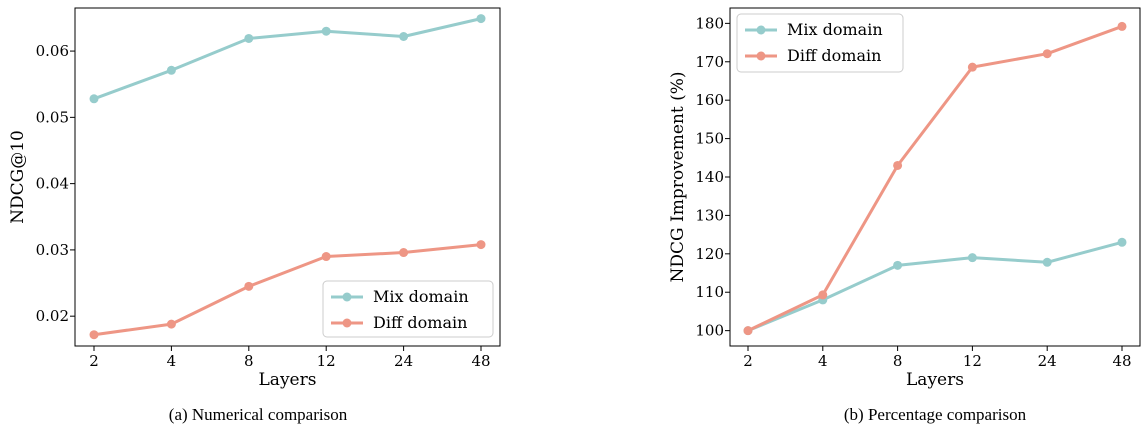 This screenshot has height=429, width=1145. I want to click on y-tick-label: 100, so click(709, 331).